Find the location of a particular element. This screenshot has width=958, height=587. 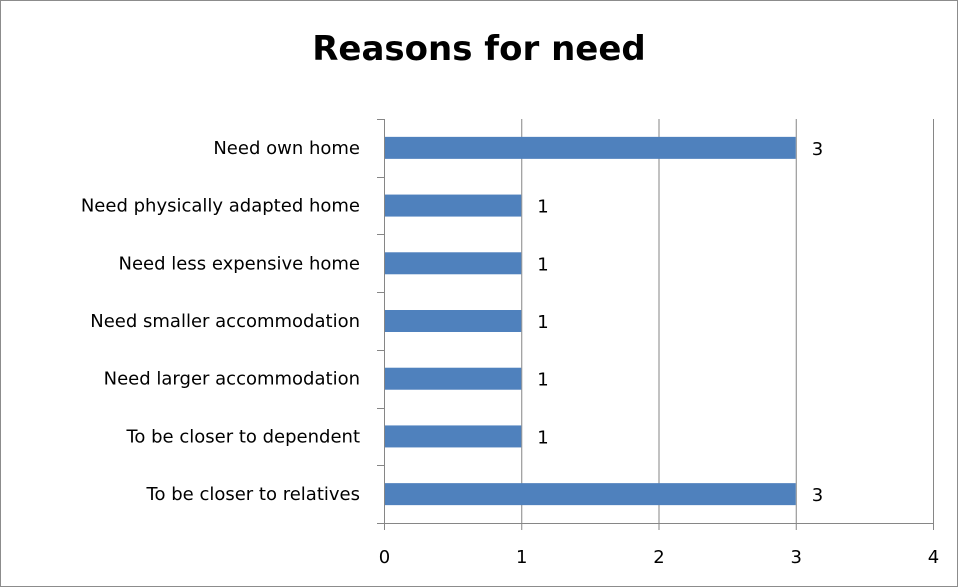

category-label: Need smaller accommodation is located at coordinates (225, 321).